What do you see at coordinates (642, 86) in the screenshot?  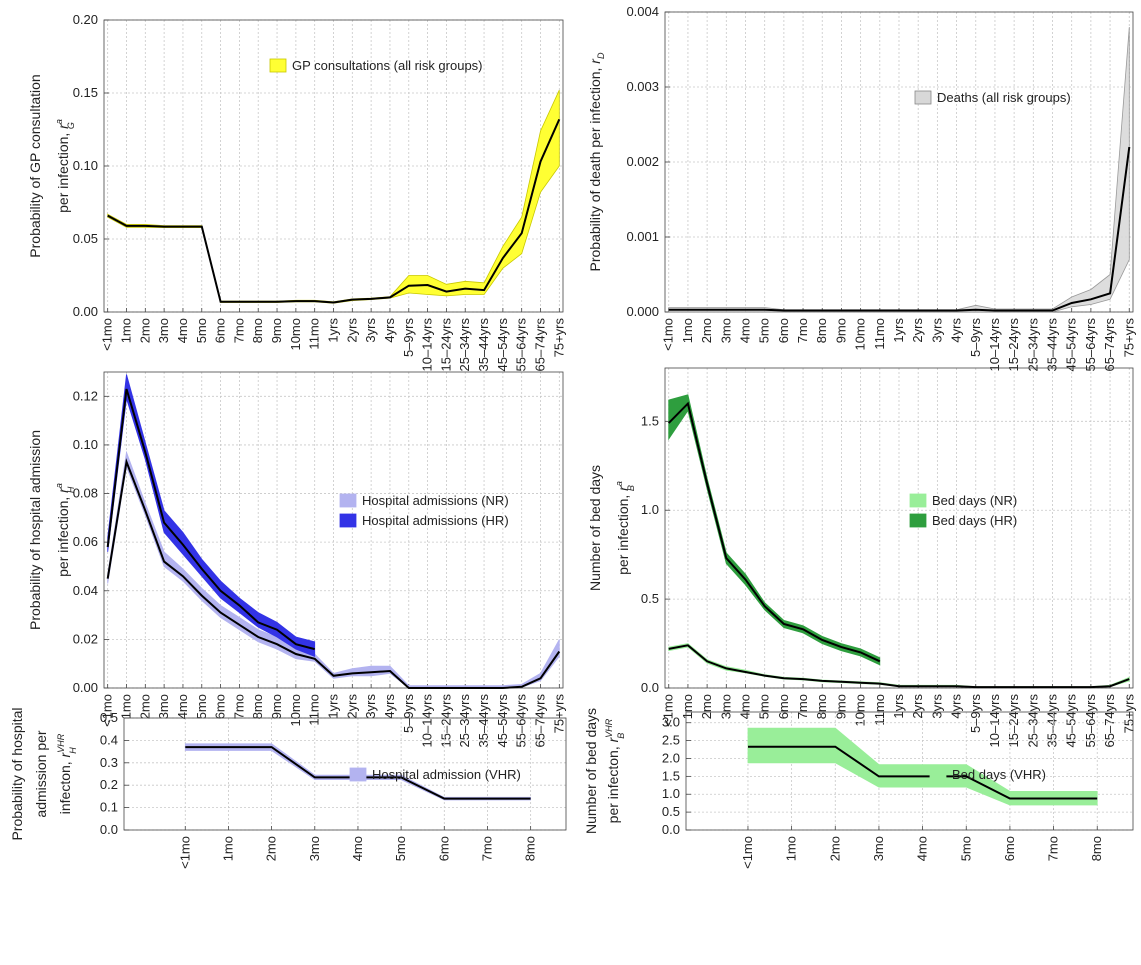 I see `y-tick-label: 0.003` at bounding box center [642, 86].